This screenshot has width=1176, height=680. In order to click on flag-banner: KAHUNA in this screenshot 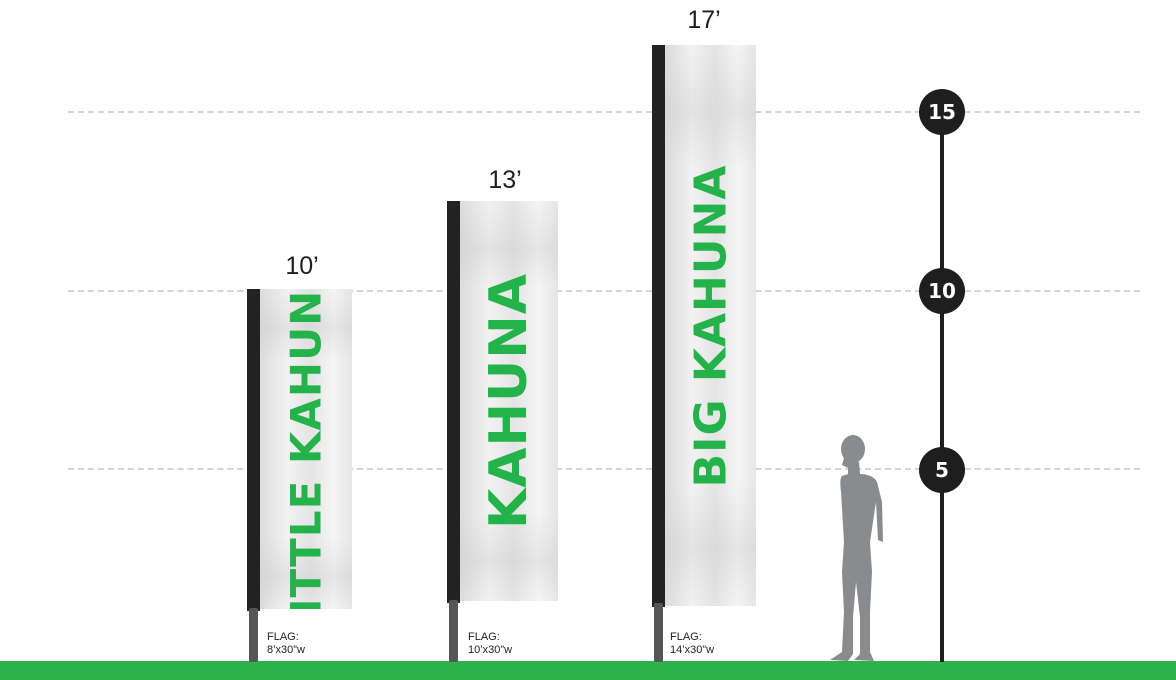, I will do `click(509, 401)`.